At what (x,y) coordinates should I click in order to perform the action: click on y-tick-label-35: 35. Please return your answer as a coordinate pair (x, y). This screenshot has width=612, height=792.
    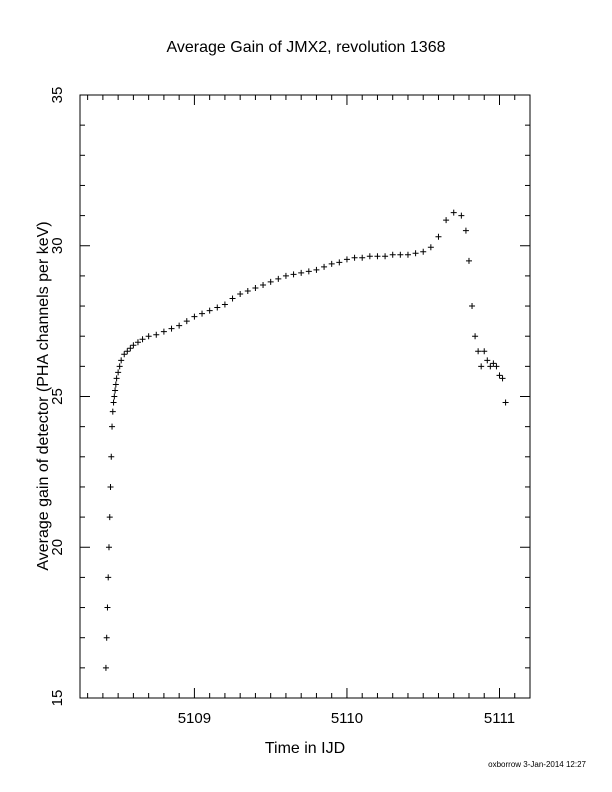
    Looking at the image, I should click on (57, 95).